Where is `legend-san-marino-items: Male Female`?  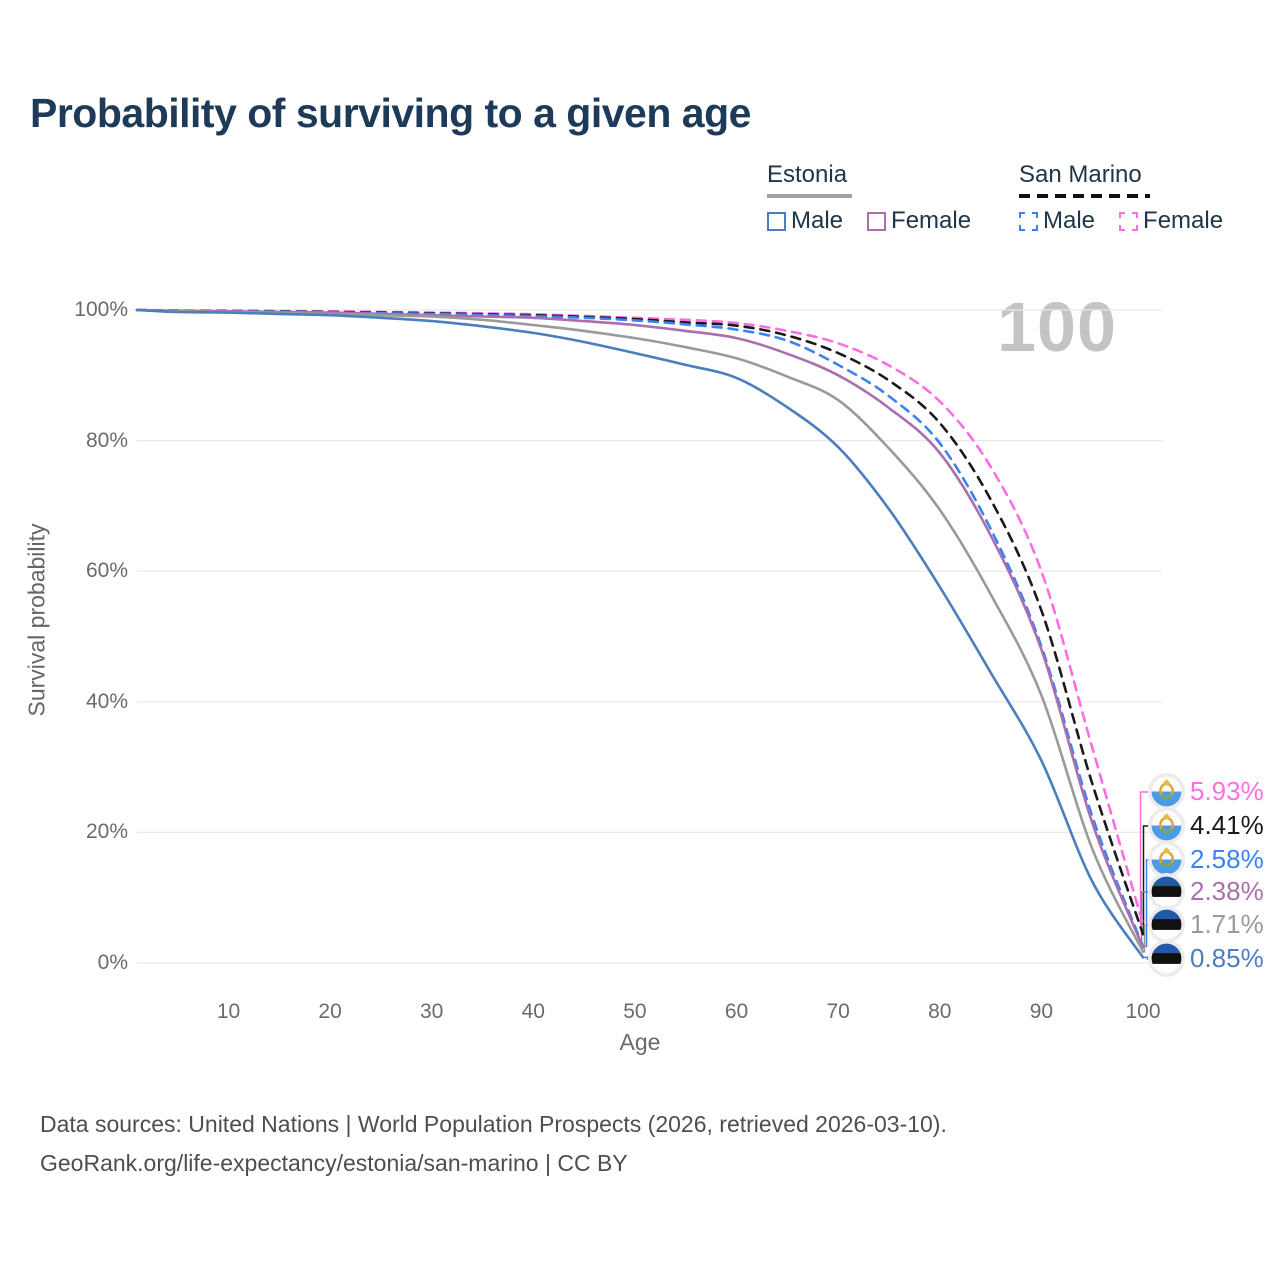 legend-san-marino-items: Male Female is located at coordinates (1121, 221).